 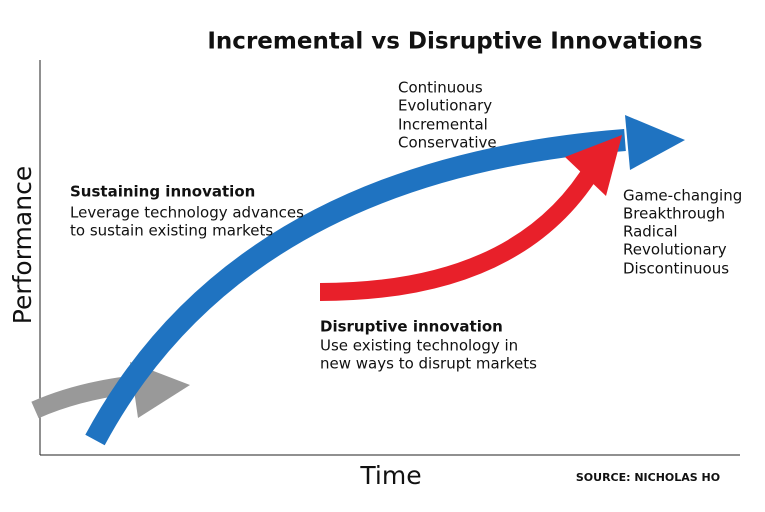 What do you see at coordinates (171, 231) in the screenshot?
I see `sustaining-line: to sustain existing markets` at bounding box center [171, 231].